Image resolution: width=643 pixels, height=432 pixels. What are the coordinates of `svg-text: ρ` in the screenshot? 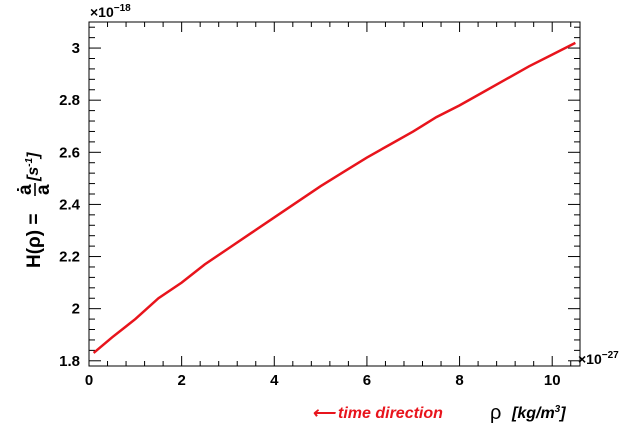 It's located at (495, 413).